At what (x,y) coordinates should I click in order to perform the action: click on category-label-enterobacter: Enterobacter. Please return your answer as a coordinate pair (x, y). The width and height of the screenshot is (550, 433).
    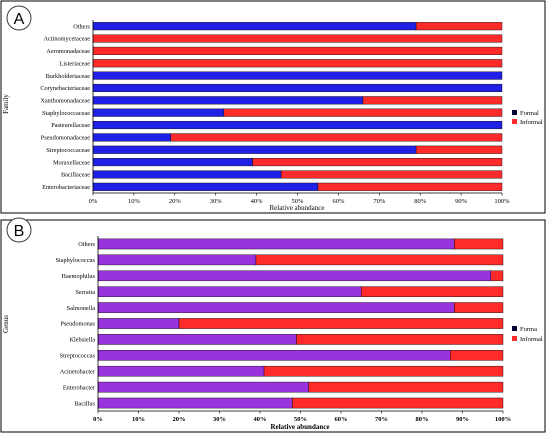
    Looking at the image, I should click on (79, 387).